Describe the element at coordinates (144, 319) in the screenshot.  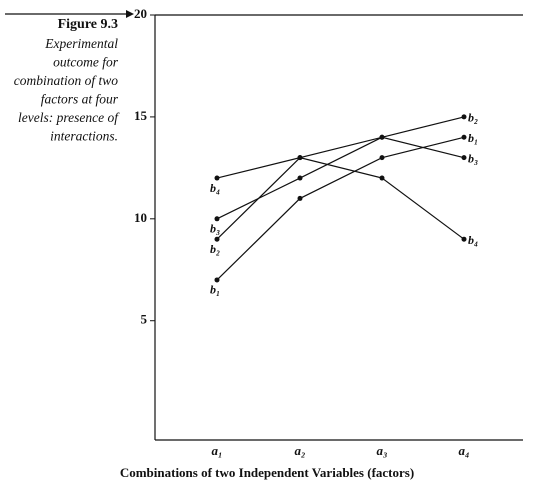
I see `y-tick-label: 5` at that location.